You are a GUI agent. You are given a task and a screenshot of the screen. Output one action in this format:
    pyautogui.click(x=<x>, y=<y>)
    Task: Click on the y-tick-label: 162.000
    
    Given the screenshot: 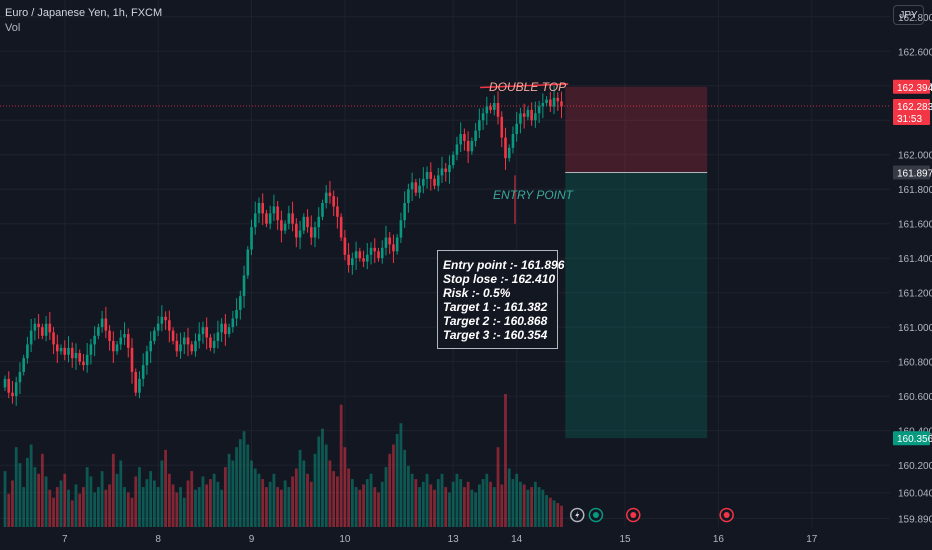 What is the action you would take?
    pyautogui.click(x=915, y=156)
    